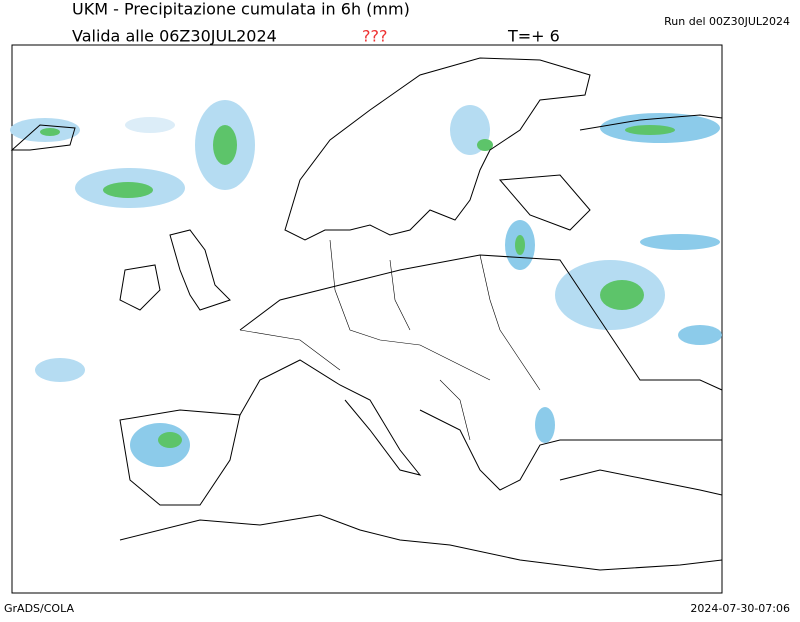  Describe the element at coordinates (374, 36) in the screenshot. I see `flag: ???` at that location.